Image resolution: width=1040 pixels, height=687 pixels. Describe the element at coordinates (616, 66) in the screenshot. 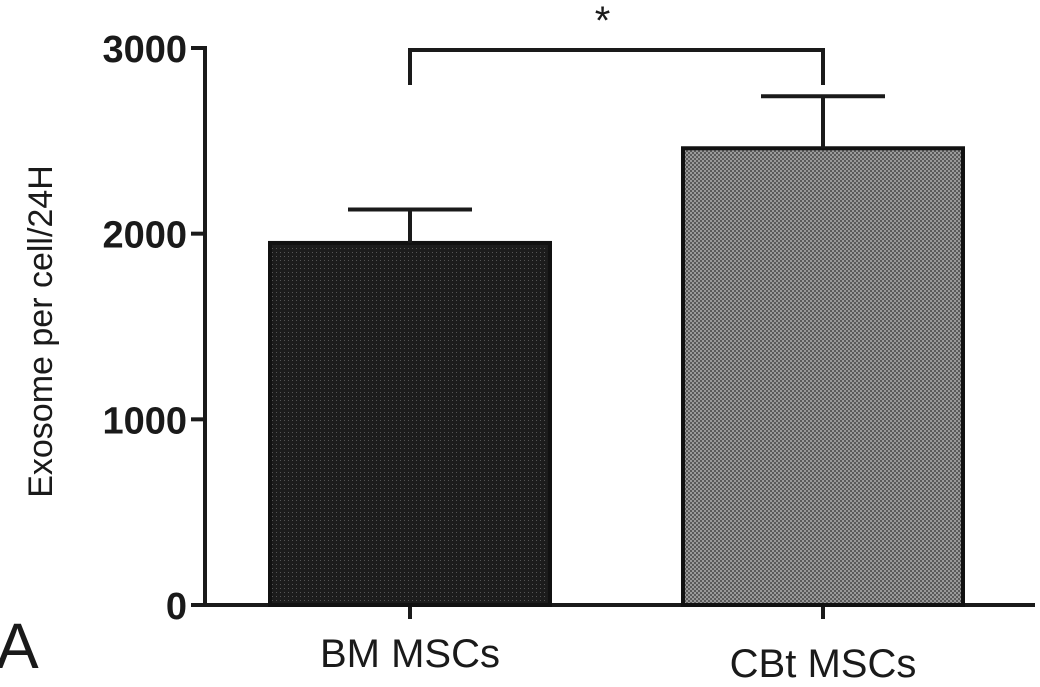

I see `significance-bracket-line` at that location.